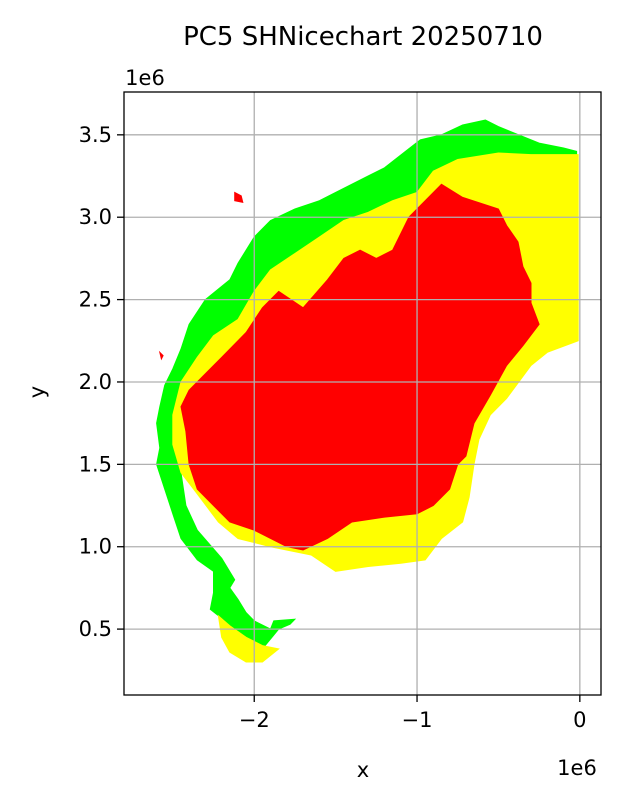  I want to click on y-axis-offset-label: 1e6, so click(145, 78).